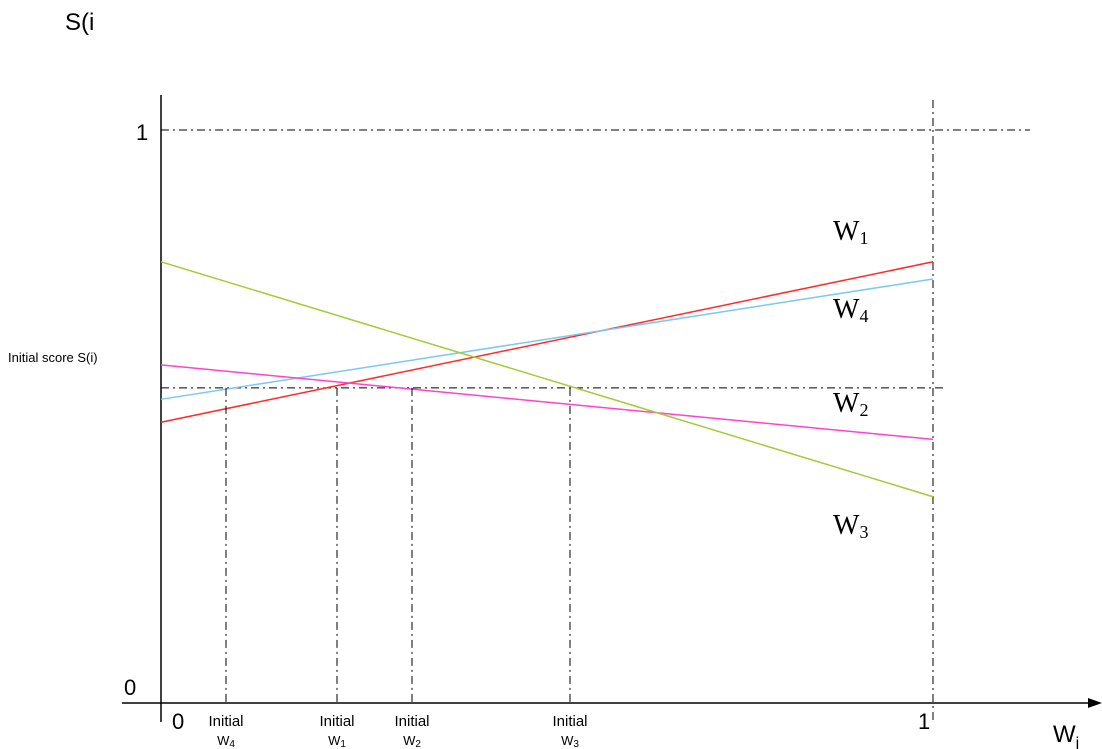 This screenshot has height=749, width=1102. I want to click on y-axis-label: S(i, so click(79, 22).